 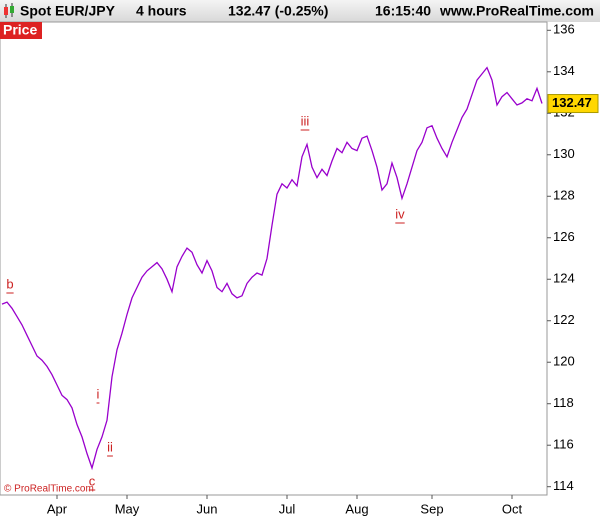 What do you see at coordinates (57, 508) in the screenshot?
I see `x-tick-label: Apr` at bounding box center [57, 508].